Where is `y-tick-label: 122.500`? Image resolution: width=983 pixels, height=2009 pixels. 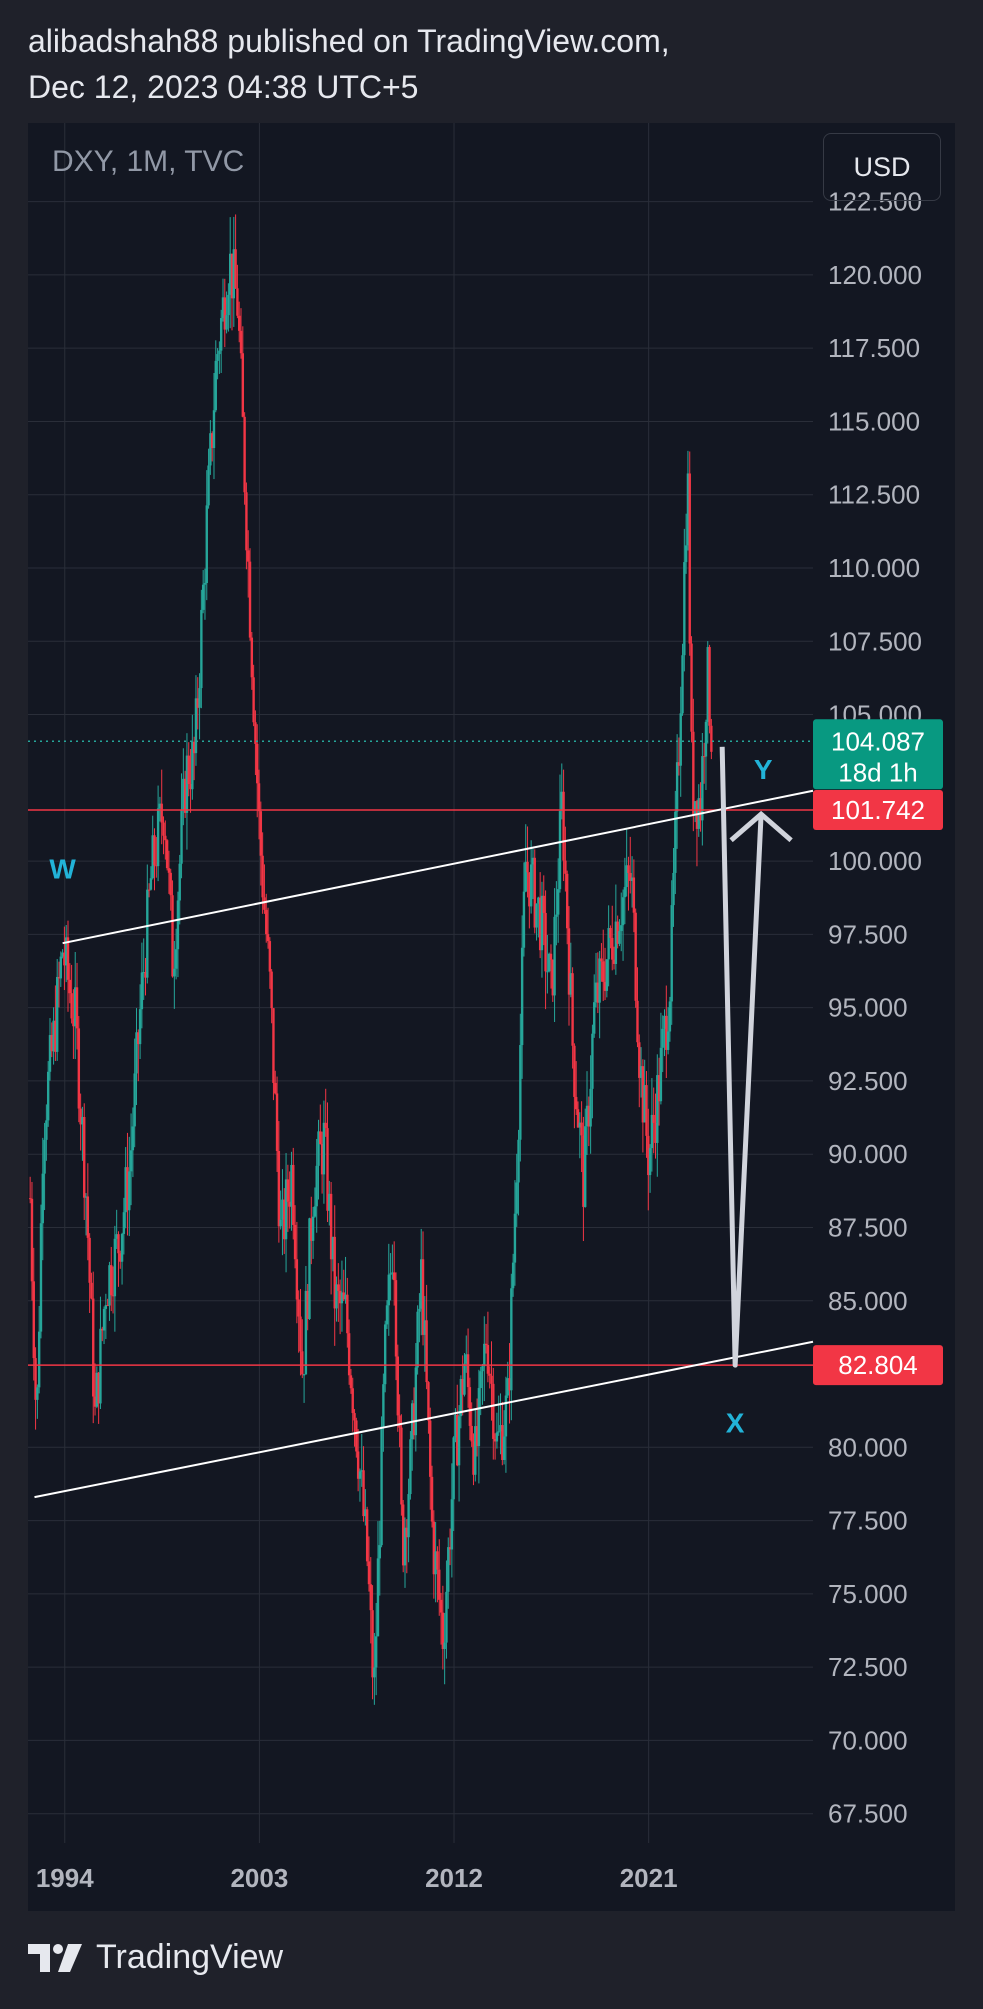 y-tick-label: 122.500 is located at coordinates (875, 202).